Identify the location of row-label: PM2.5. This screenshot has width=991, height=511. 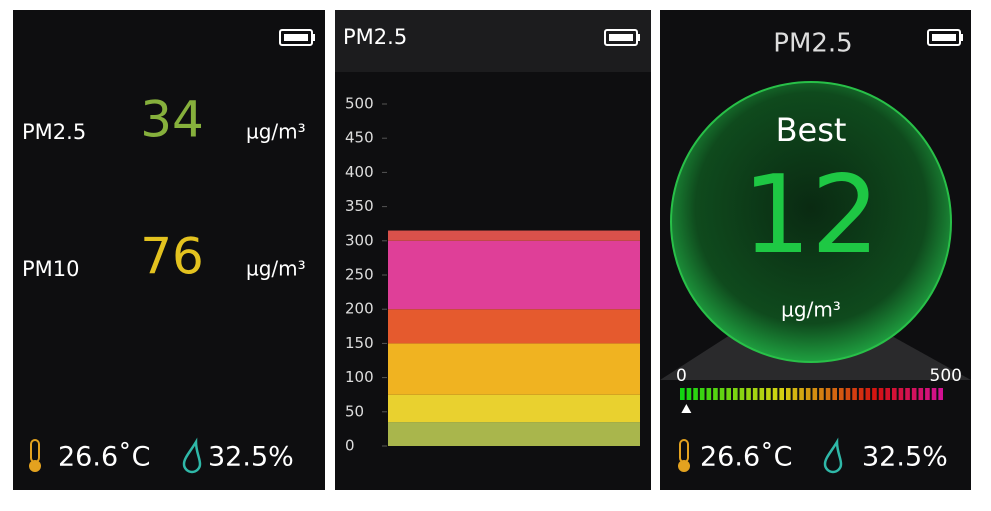
(54, 132).